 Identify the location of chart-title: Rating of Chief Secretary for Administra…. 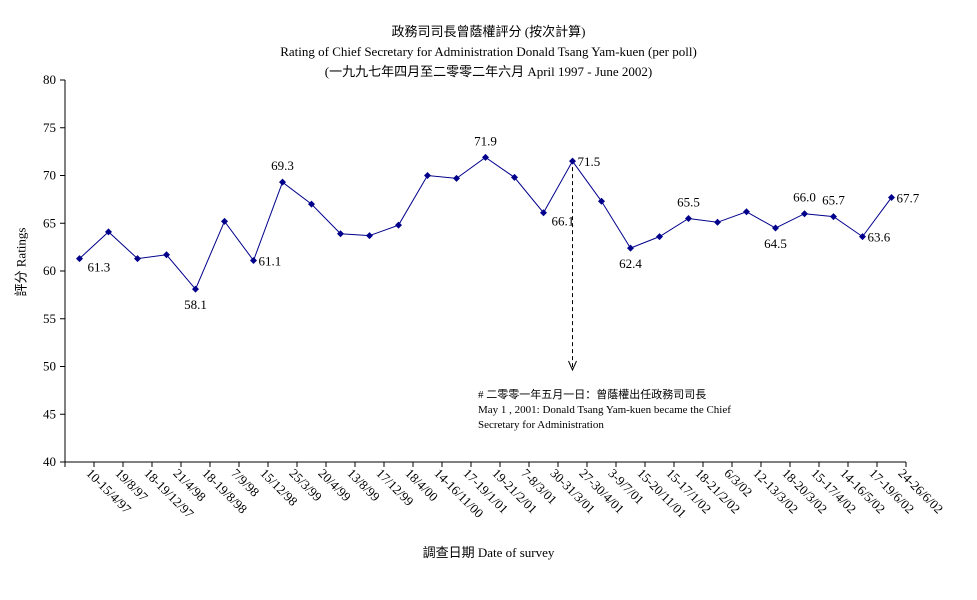
(488, 51).